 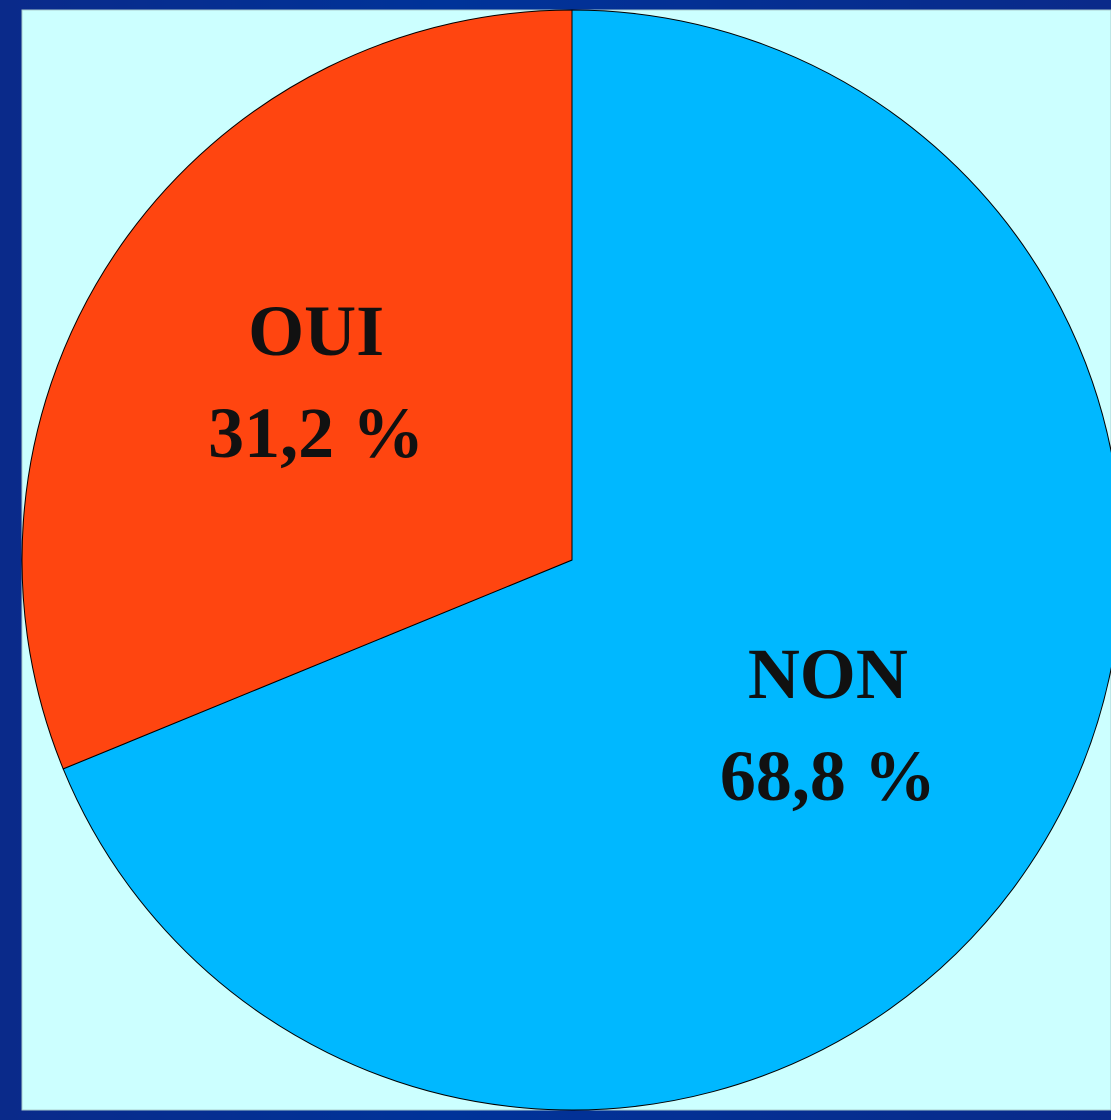 I want to click on slice-label: OUI, so click(x=316, y=331).